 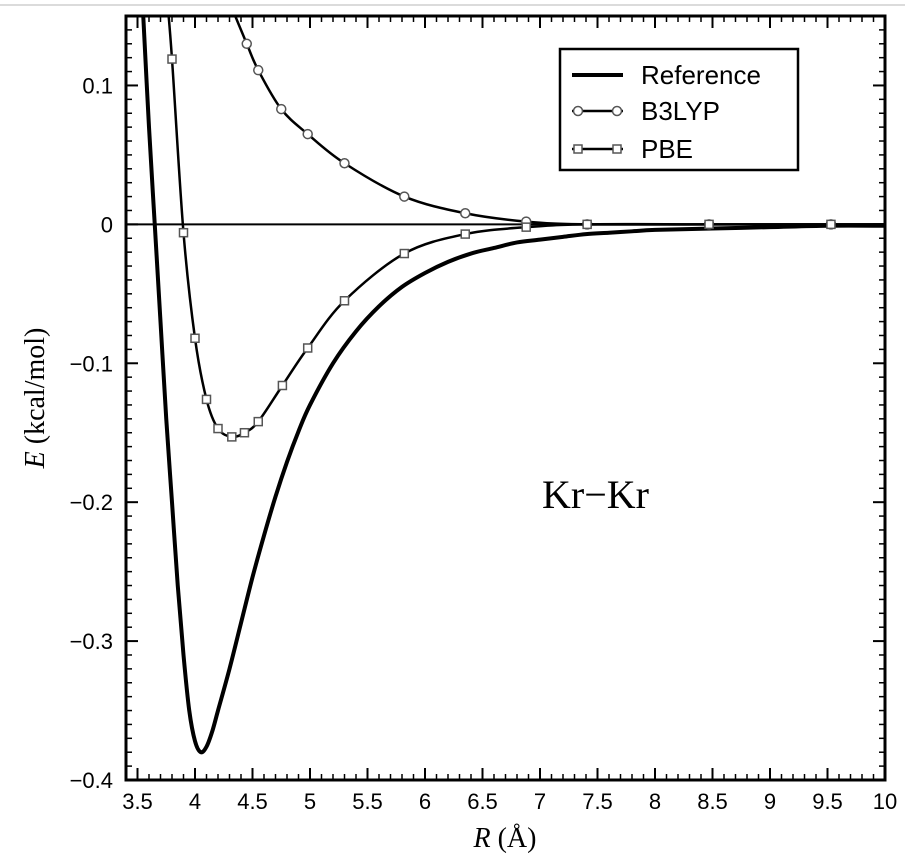 What do you see at coordinates (97, 85) in the screenshot?
I see `y-tick-label: 0.1` at bounding box center [97, 85].